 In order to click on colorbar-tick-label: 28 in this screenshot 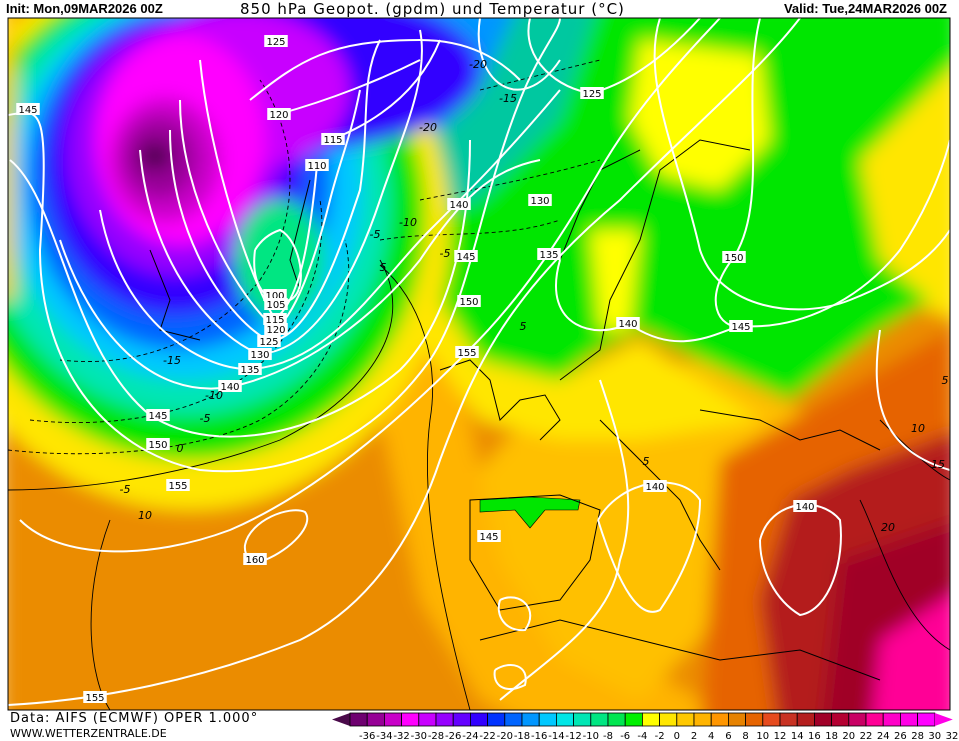, I will do `click(917, 736)`.